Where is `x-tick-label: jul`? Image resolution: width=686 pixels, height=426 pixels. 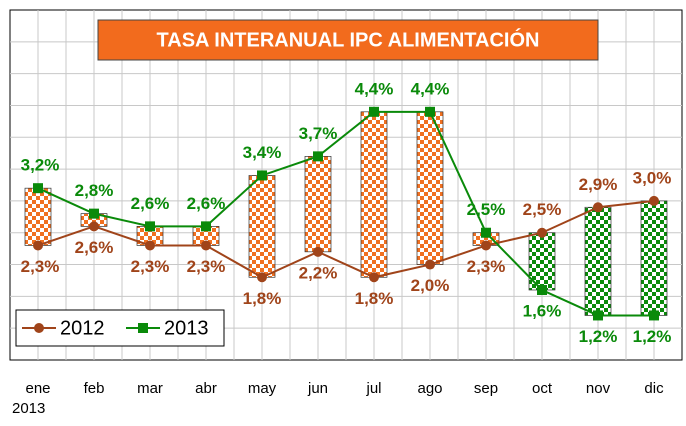
x-tick-label: jul is located at coordinates (373, 388).